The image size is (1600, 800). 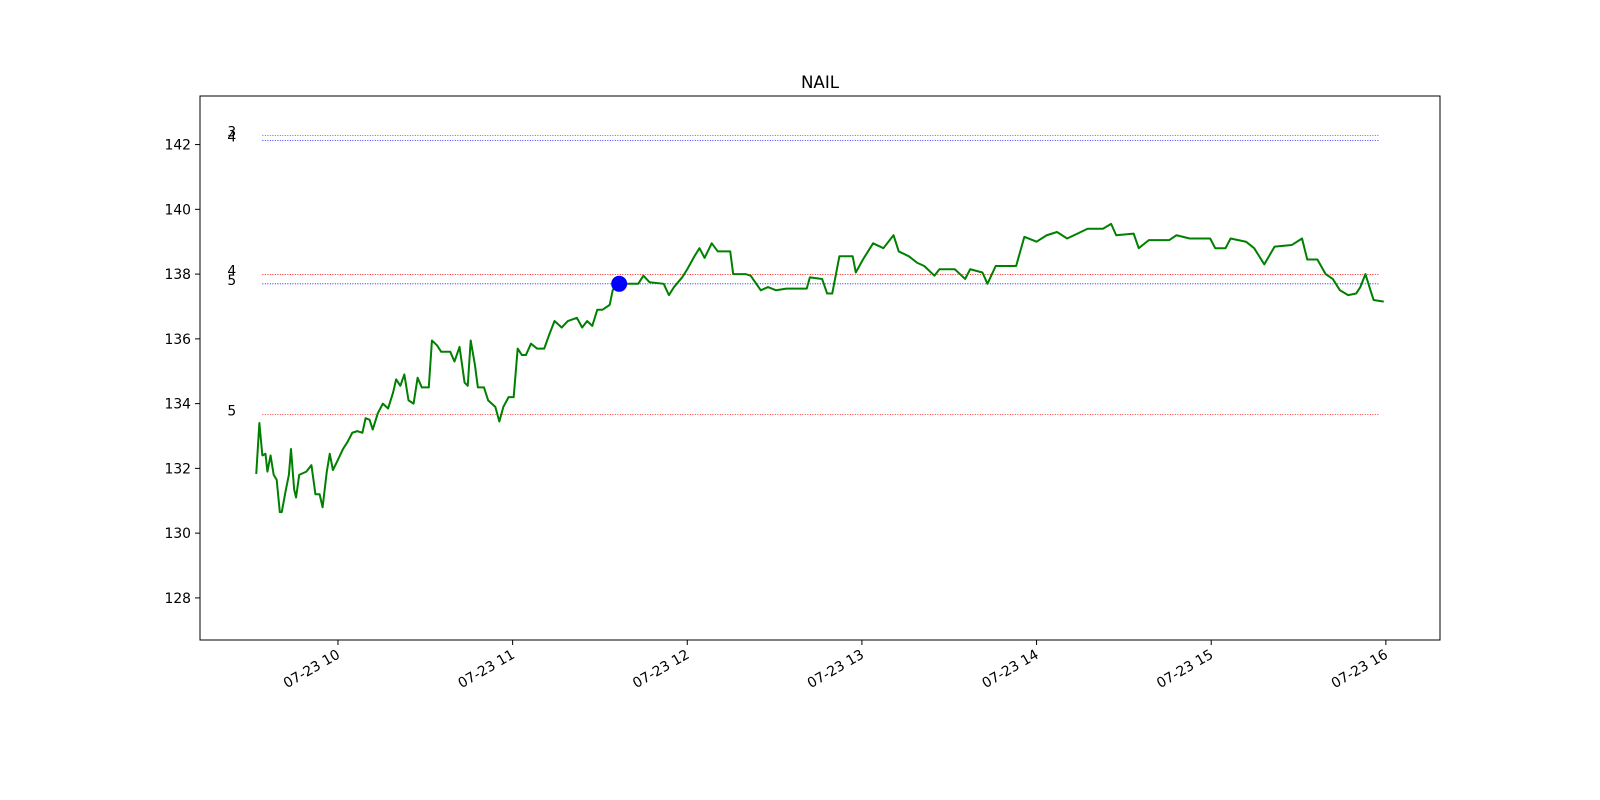 I want to click on y-tick-label: 134, so click(x=177, y=405).